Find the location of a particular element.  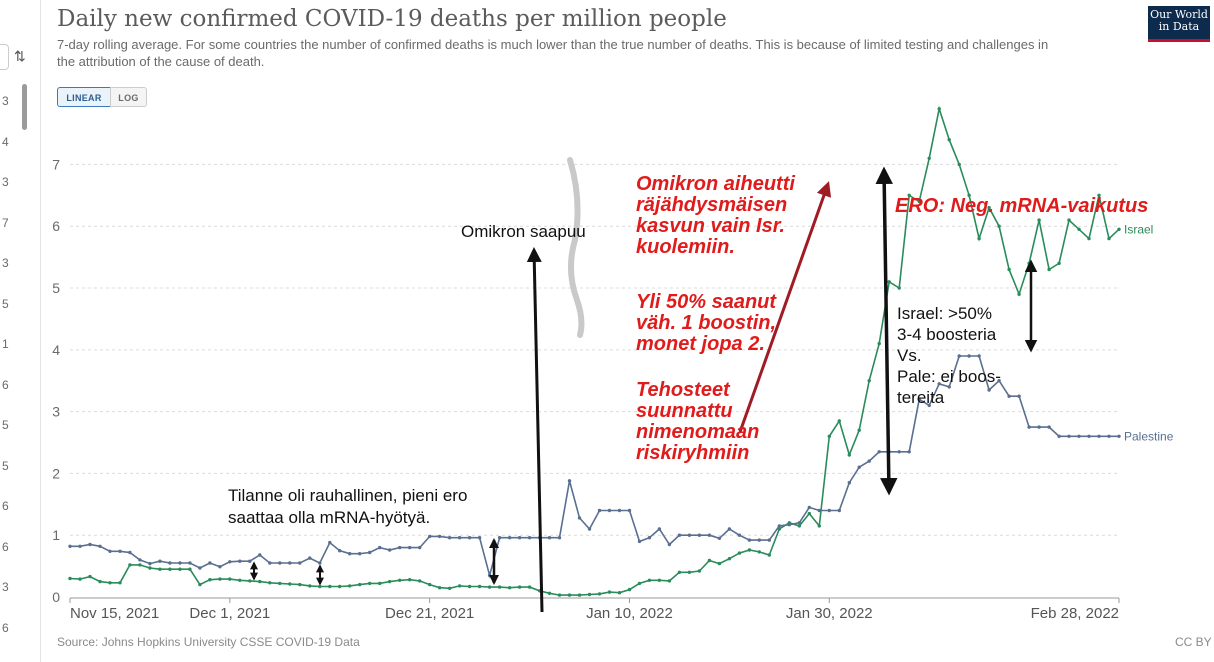

annotation-line: nimenomaan is located at coordinates (698, 432).